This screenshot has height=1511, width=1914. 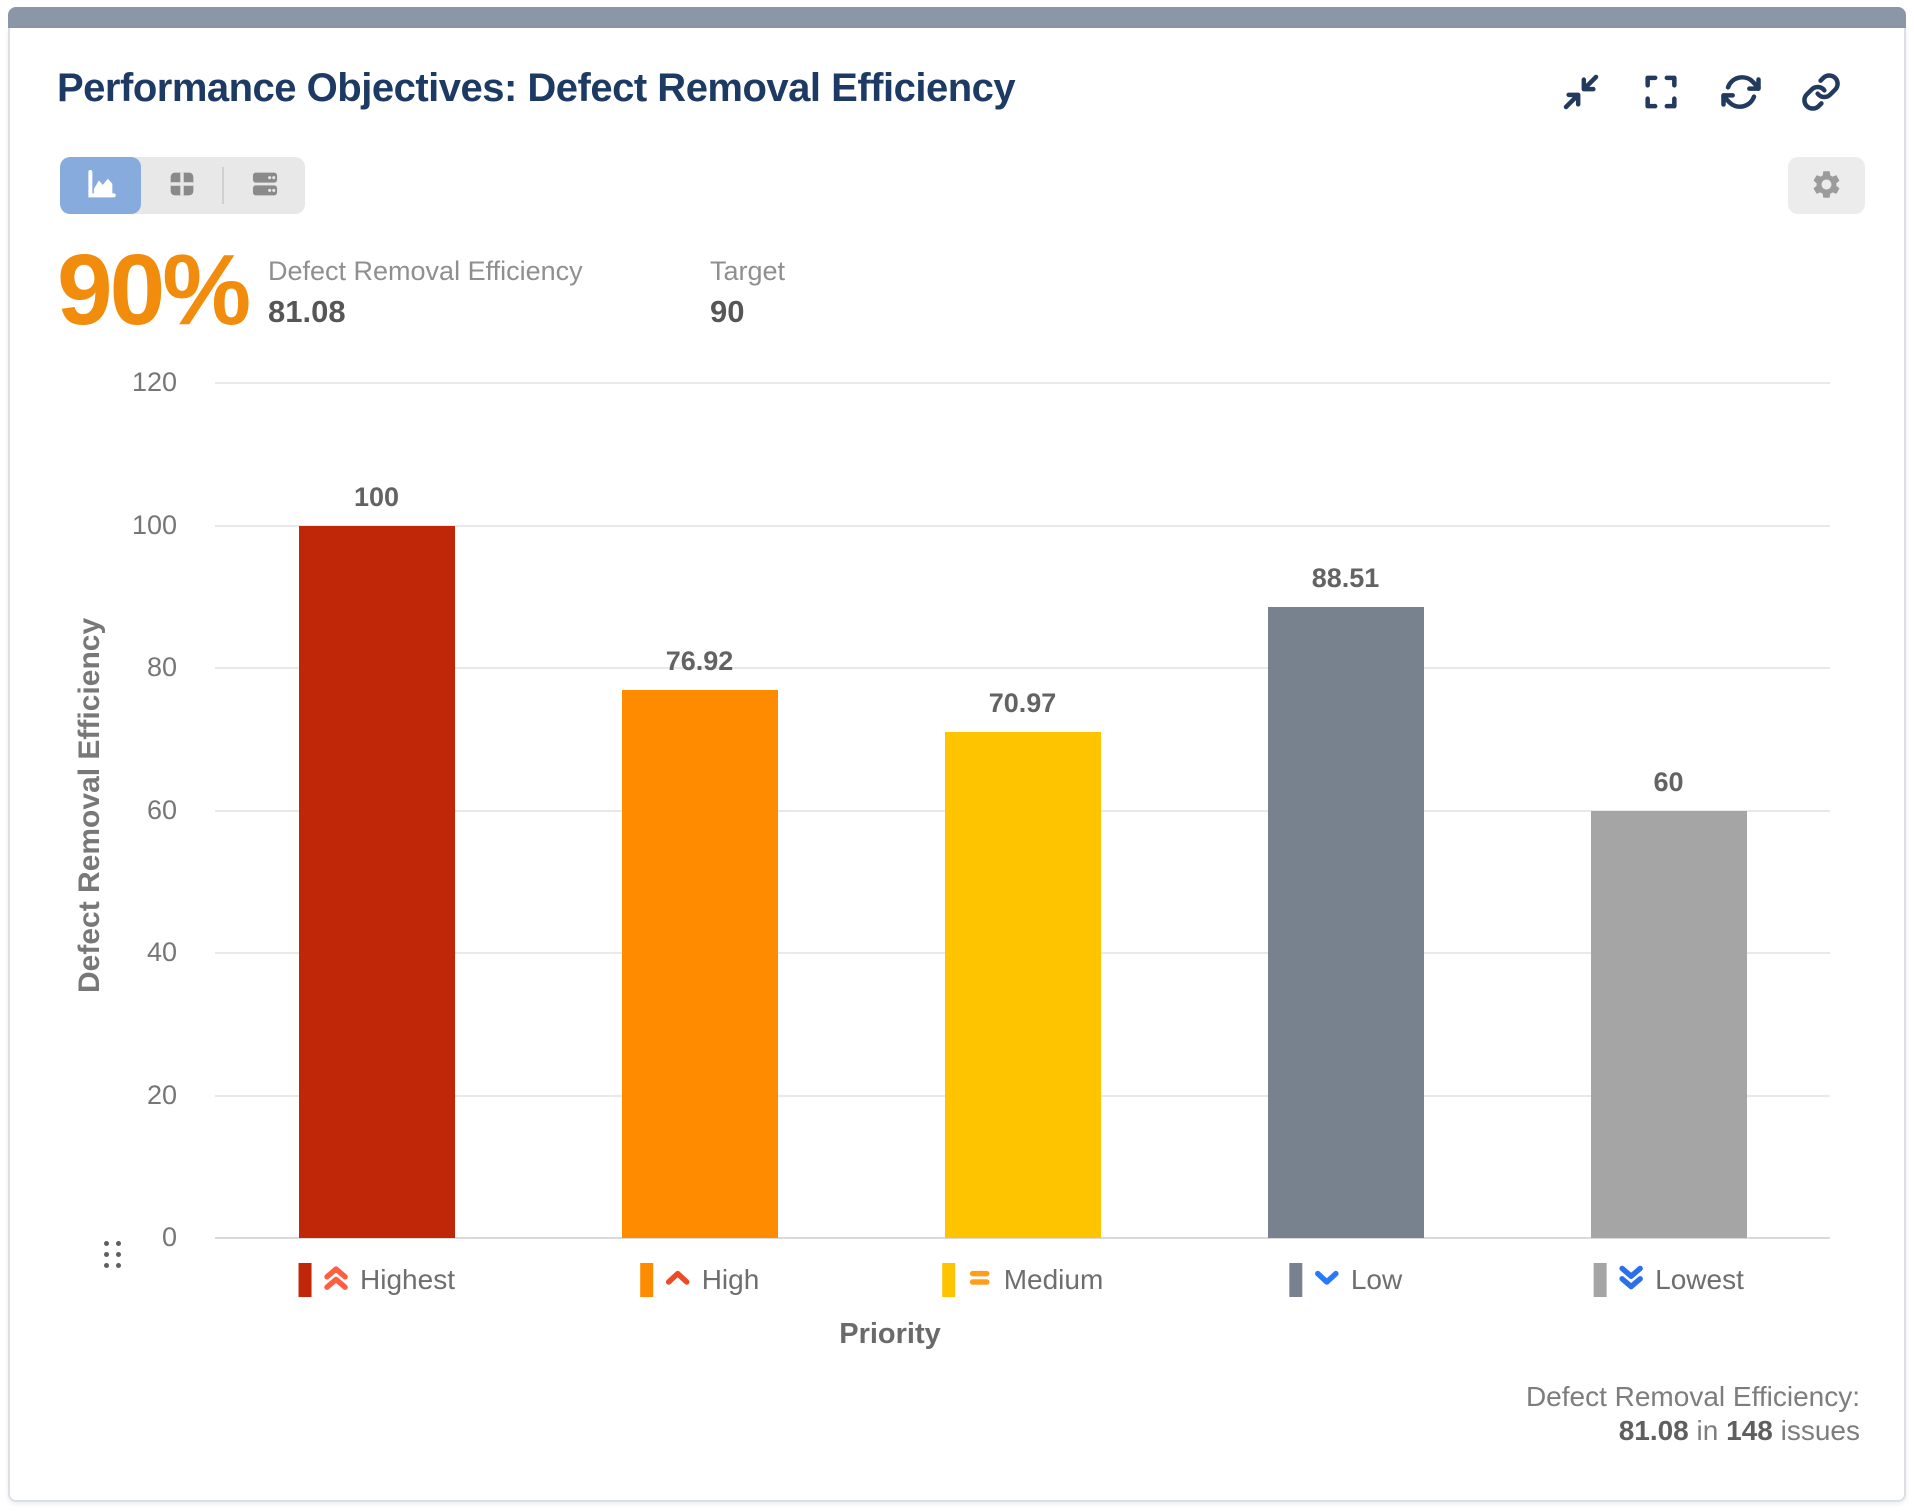 I want to click on list-rows-icon, so click(x=265, y=185).